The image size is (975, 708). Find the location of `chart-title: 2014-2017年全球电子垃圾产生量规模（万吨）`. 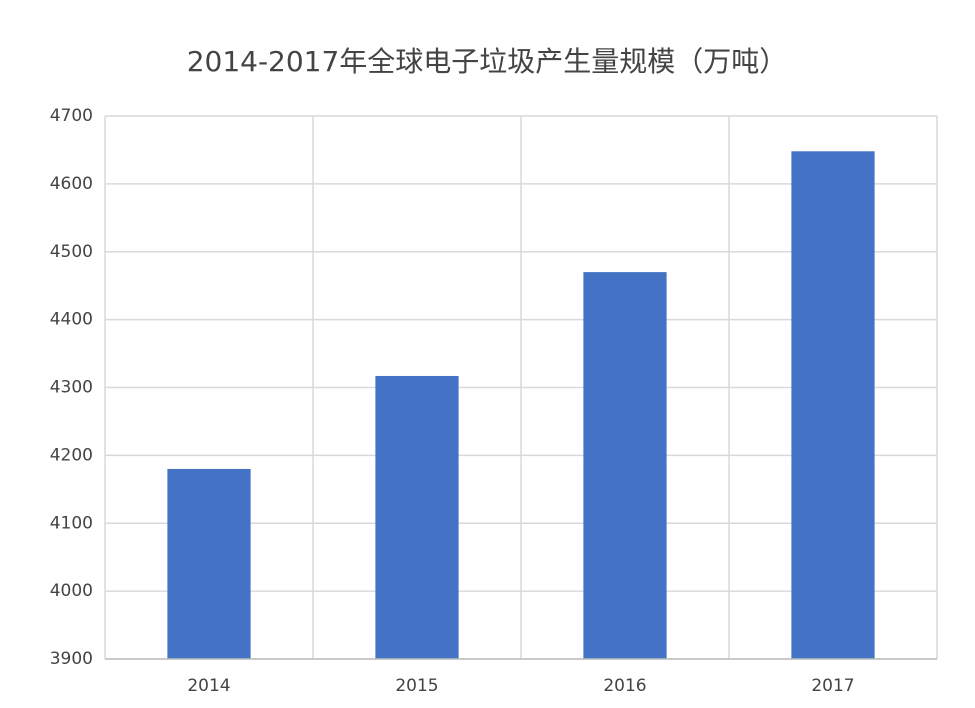

chart-title: 2014-2017年全球电子垃圾产生量规模（万吨） is located at coordinates (487, 61).